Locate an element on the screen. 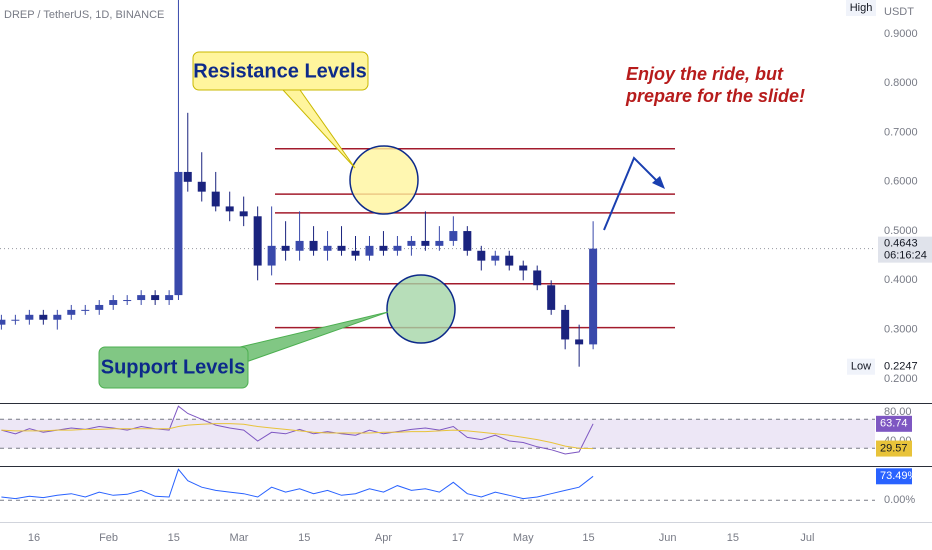 Image resolution: width=932 pixels, height=550 pixels. last-price: 0.4643 is located at coordinates (901, 244).